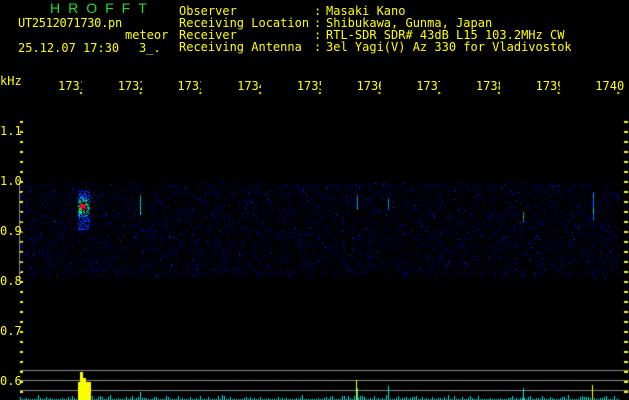  I want to click on receiver-label: Receiver, so click(208, 35).